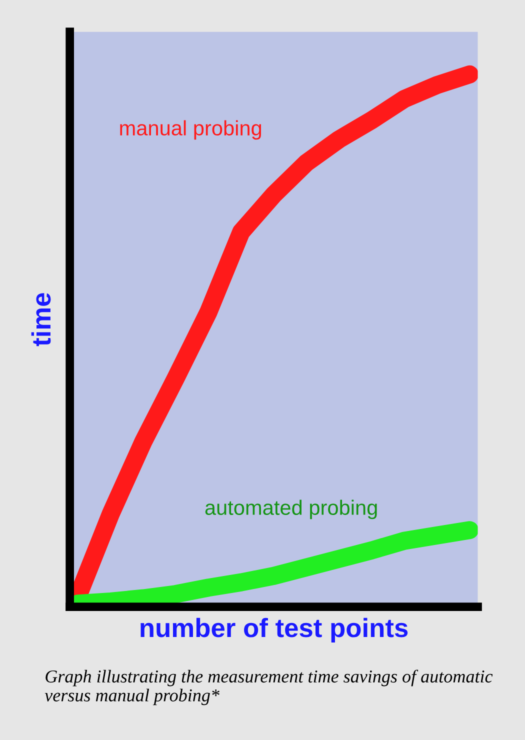 The height and width of the screenshot is (740, 525). I want to click on x-axis-title: number of test points, so click(274, 630).